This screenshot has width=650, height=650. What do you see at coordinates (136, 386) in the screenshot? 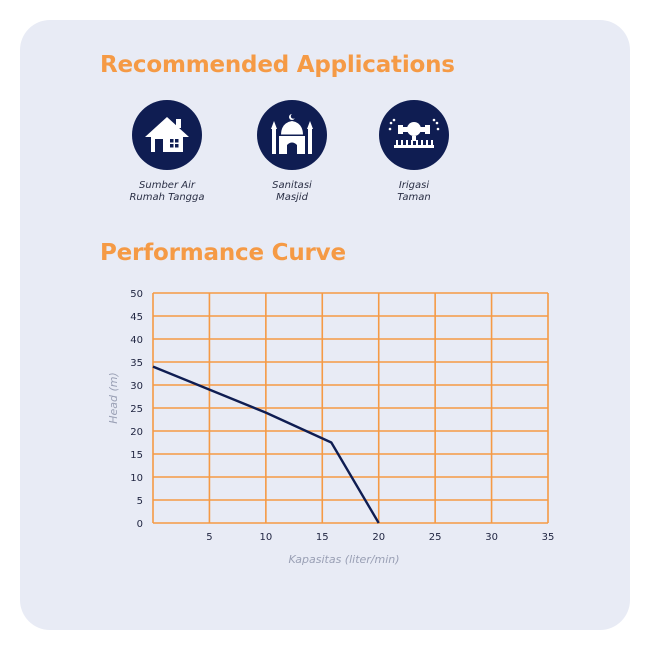
I see `y-tick-label: 30` at bounding box center [136, 386].